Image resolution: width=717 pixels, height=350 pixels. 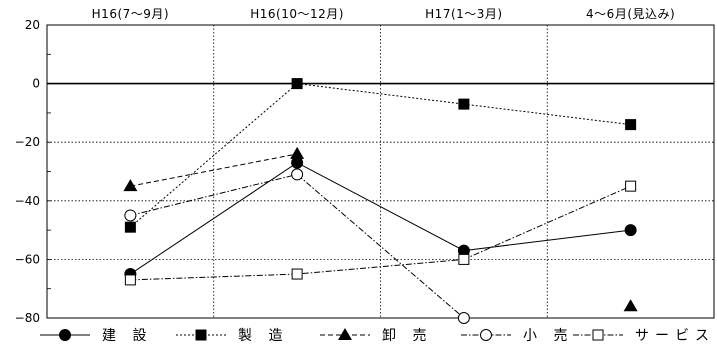 I want to click on legend-label: 小 売, so click(x=548, y=336).